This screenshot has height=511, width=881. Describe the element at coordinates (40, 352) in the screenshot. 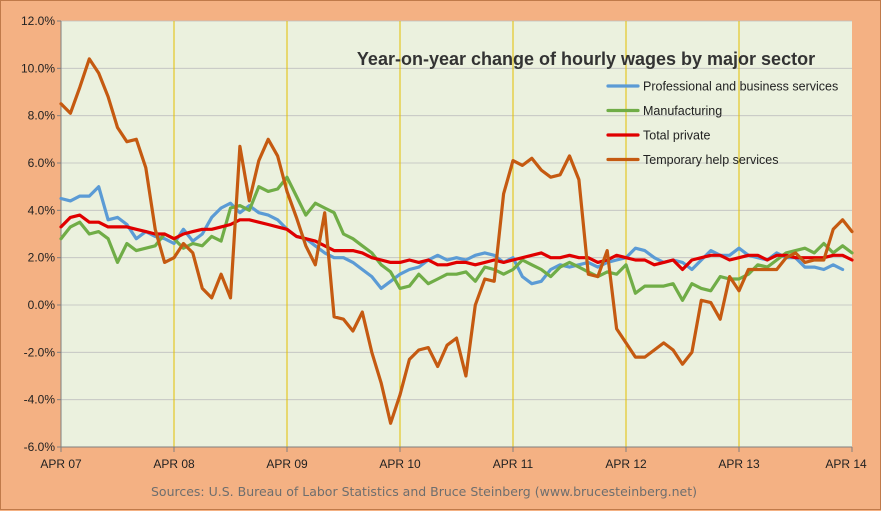

I see `y-tick-label: -2.0%` at that location.